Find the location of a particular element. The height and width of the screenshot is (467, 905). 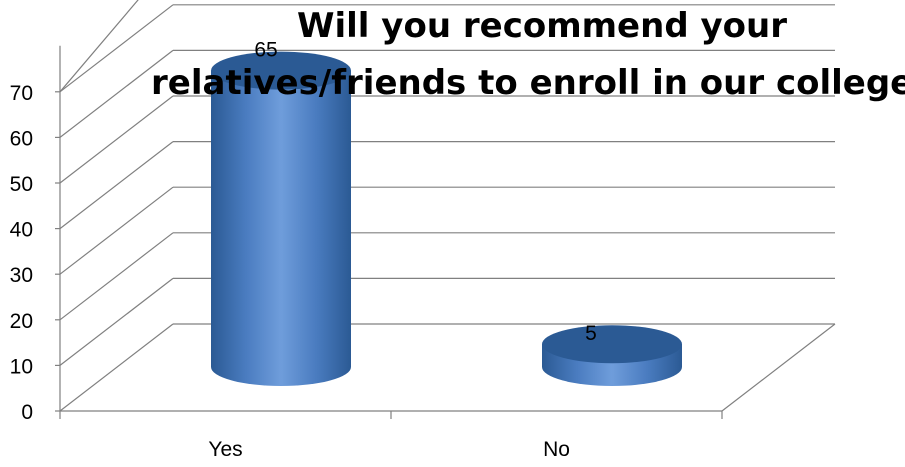

y-tick-label: 40 is located at coordinates (21, 230).